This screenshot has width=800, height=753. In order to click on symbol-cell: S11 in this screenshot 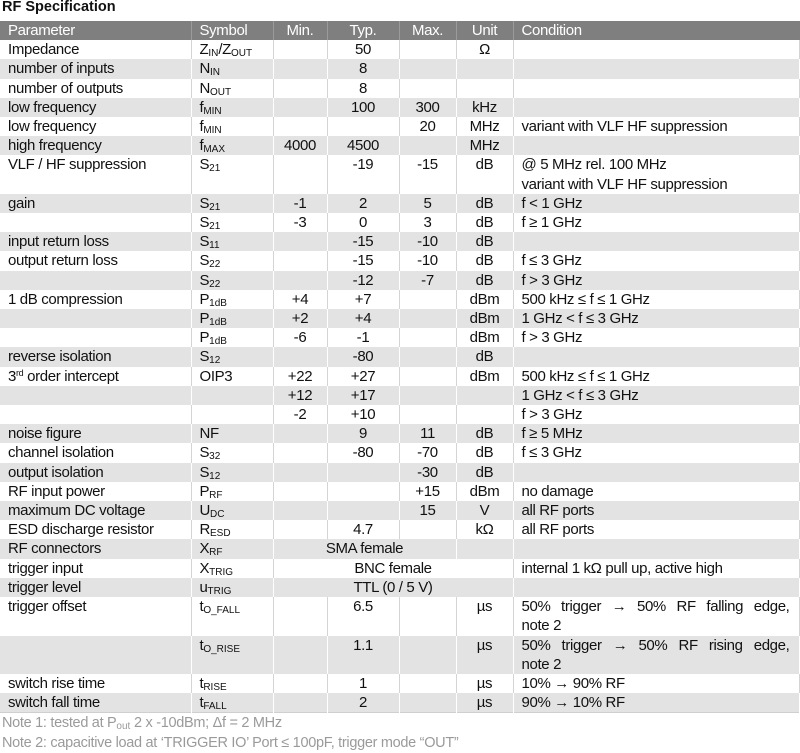, I will do `click(232, 242)`.